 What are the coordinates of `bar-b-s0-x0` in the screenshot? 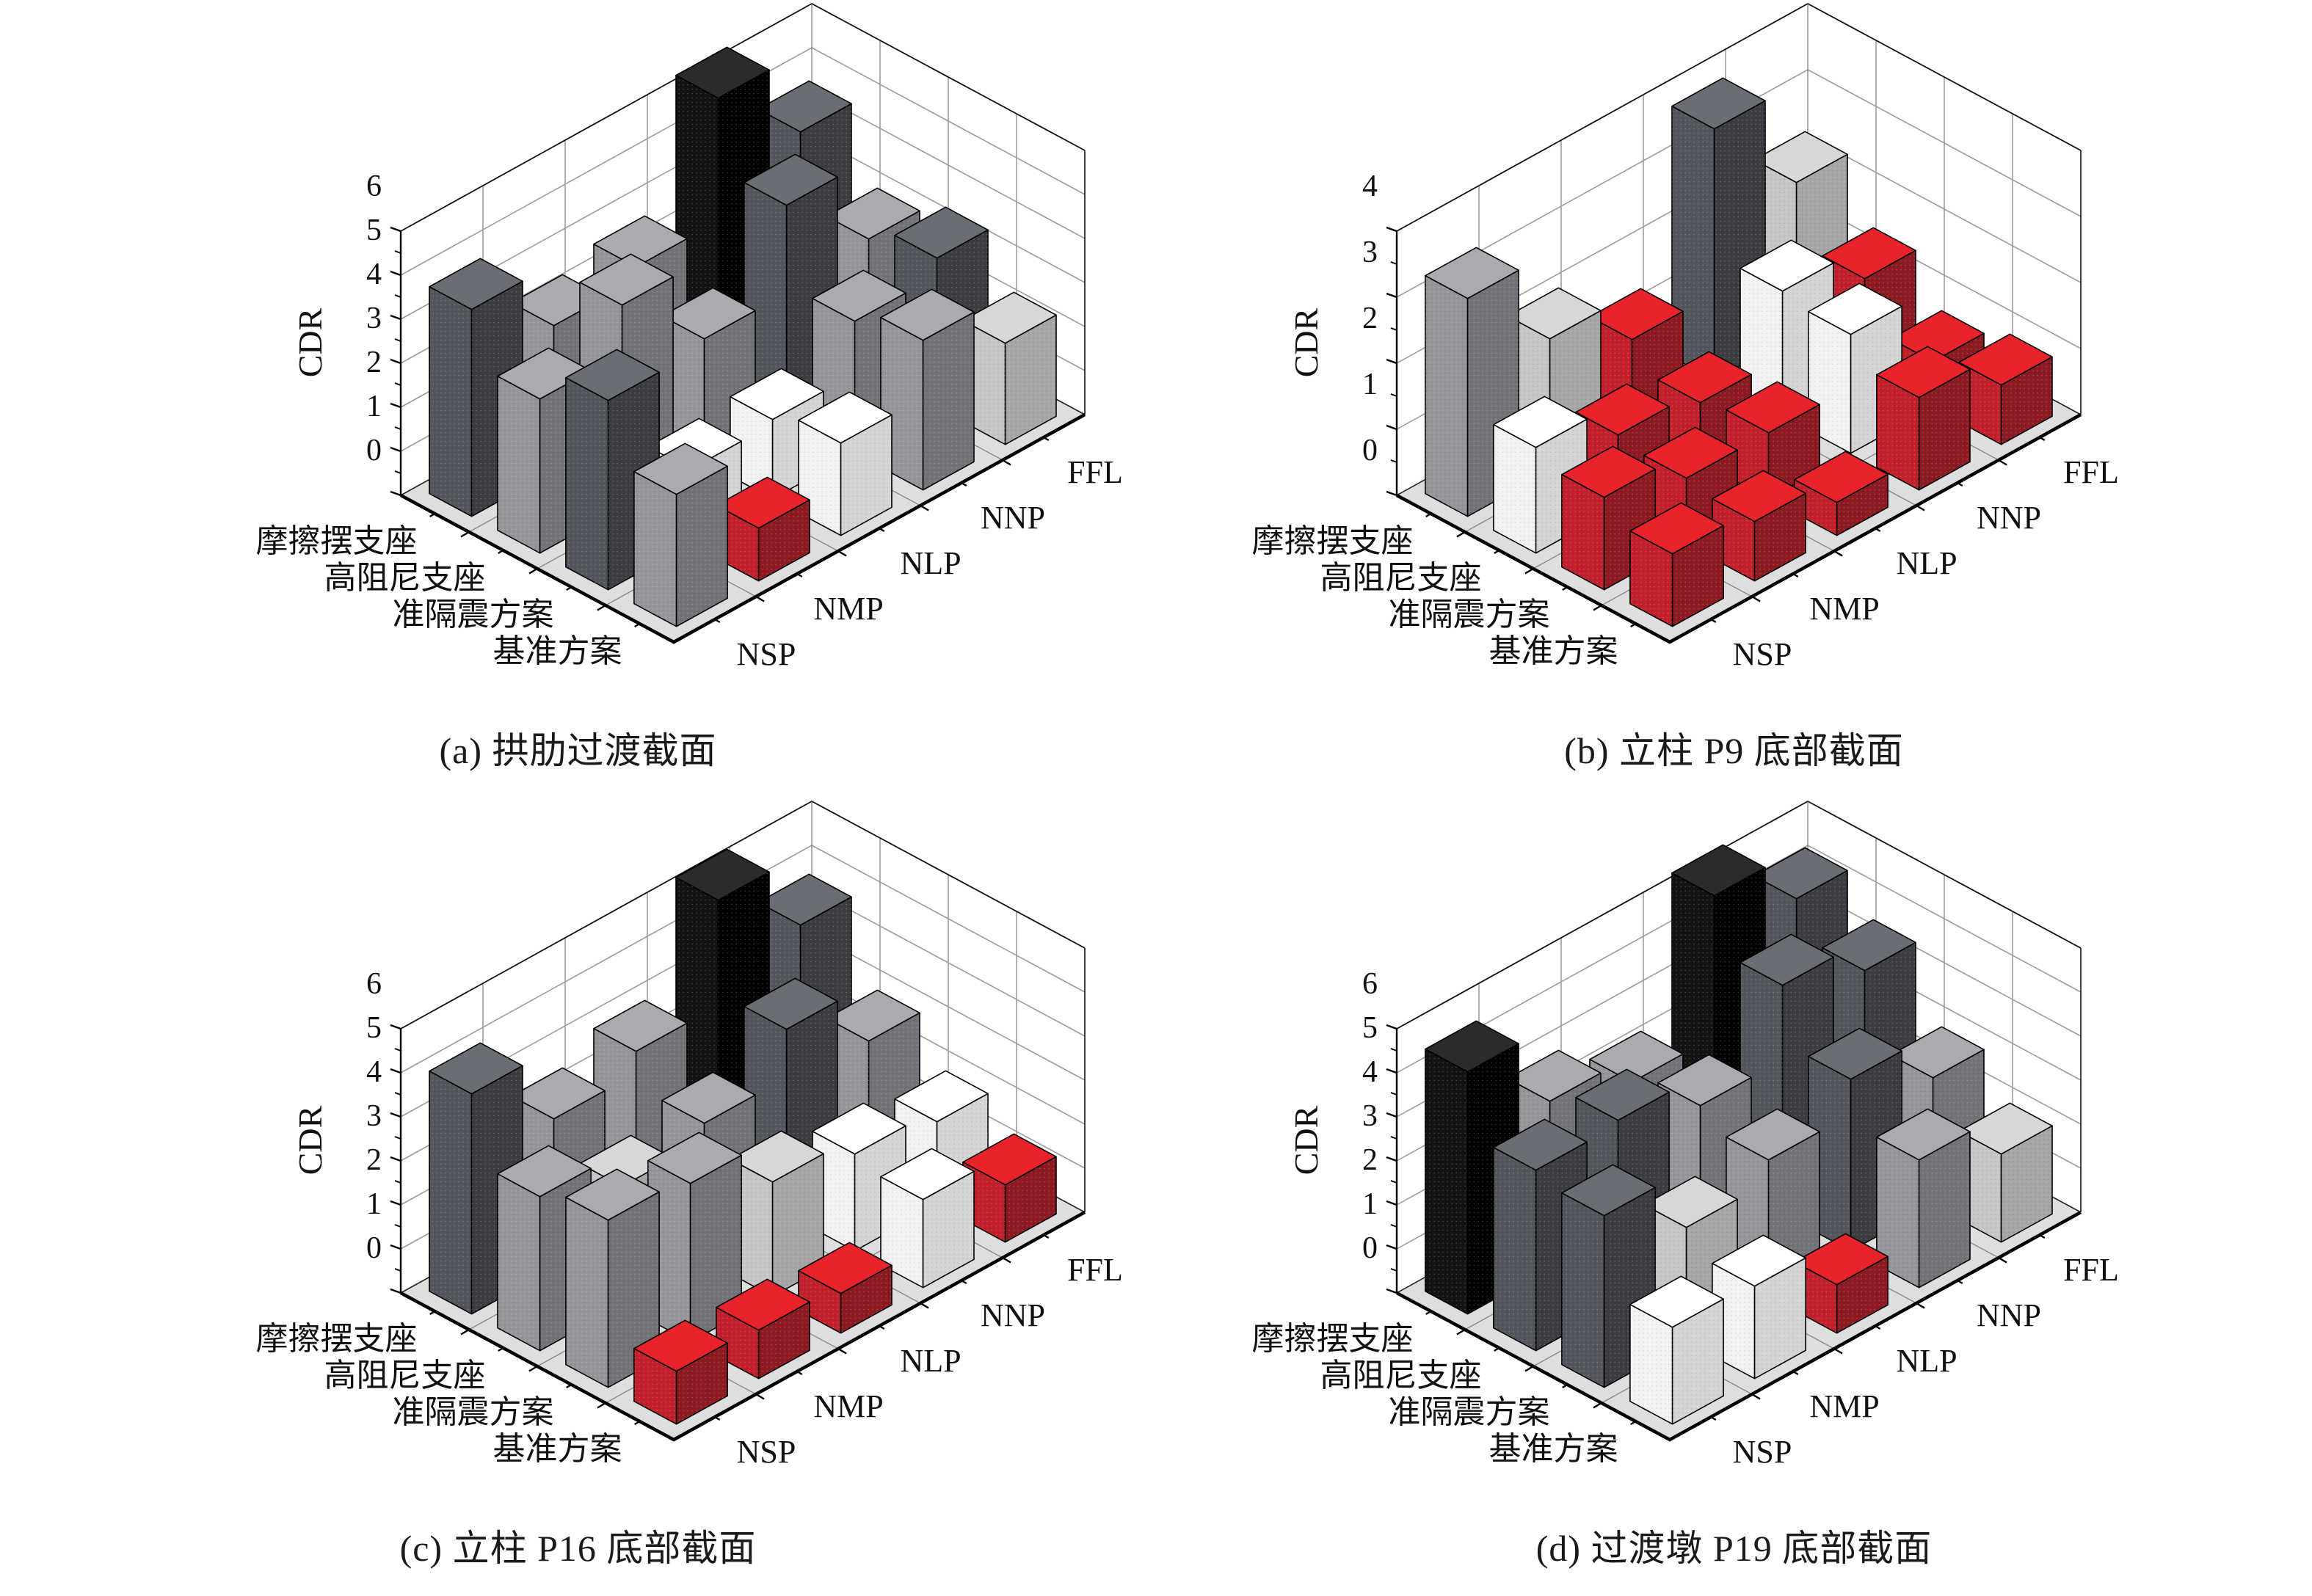 It's located at (1676, 564).